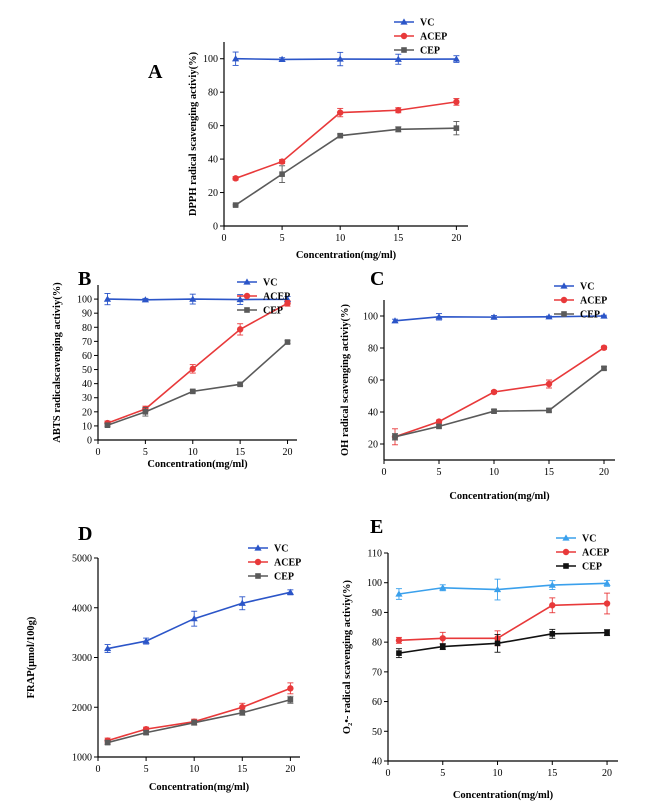 The image size is (664, 809). Describe the element at coordinates (82, 658) in the screenshot. I see `y-tick-label: 3000` at that location.